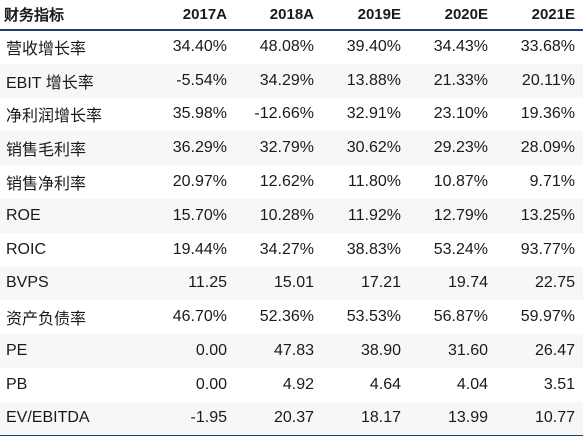  I want to click on table-row: ROIC 19.44% 34.27% 38.83% 53.24% 93.77%, so click(291, 250).